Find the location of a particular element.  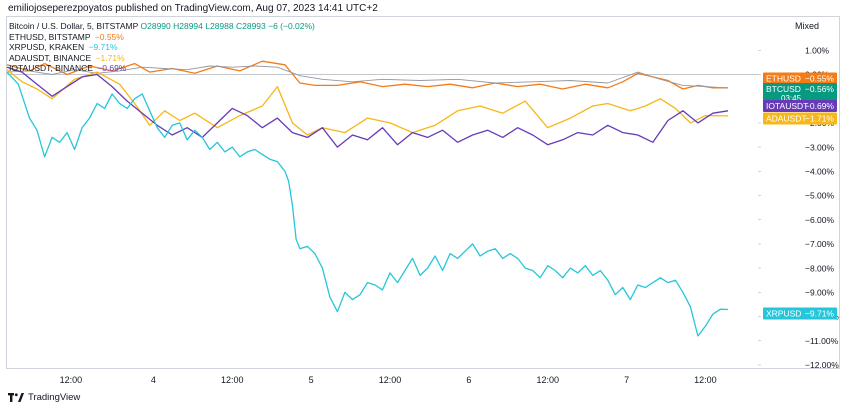

y-tick-label: −4.00% is located at coordinates (820, 172).